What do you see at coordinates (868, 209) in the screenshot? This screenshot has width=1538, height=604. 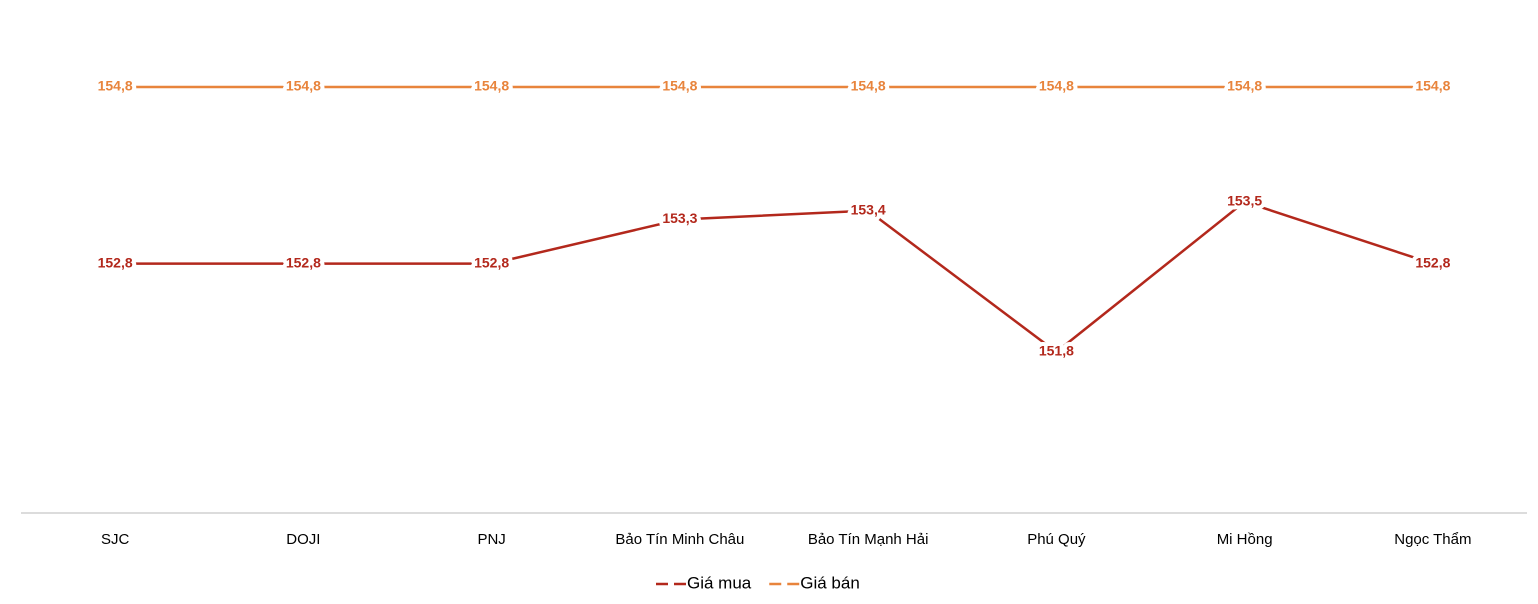 I see `data-label: 153,4` at bounding box center [868, 209].